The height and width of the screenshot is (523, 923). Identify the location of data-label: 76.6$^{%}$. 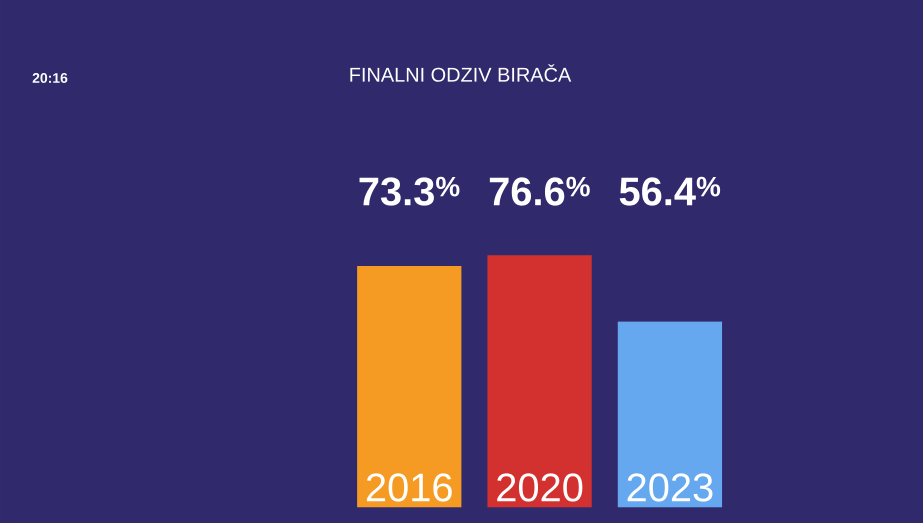
(540, 191).